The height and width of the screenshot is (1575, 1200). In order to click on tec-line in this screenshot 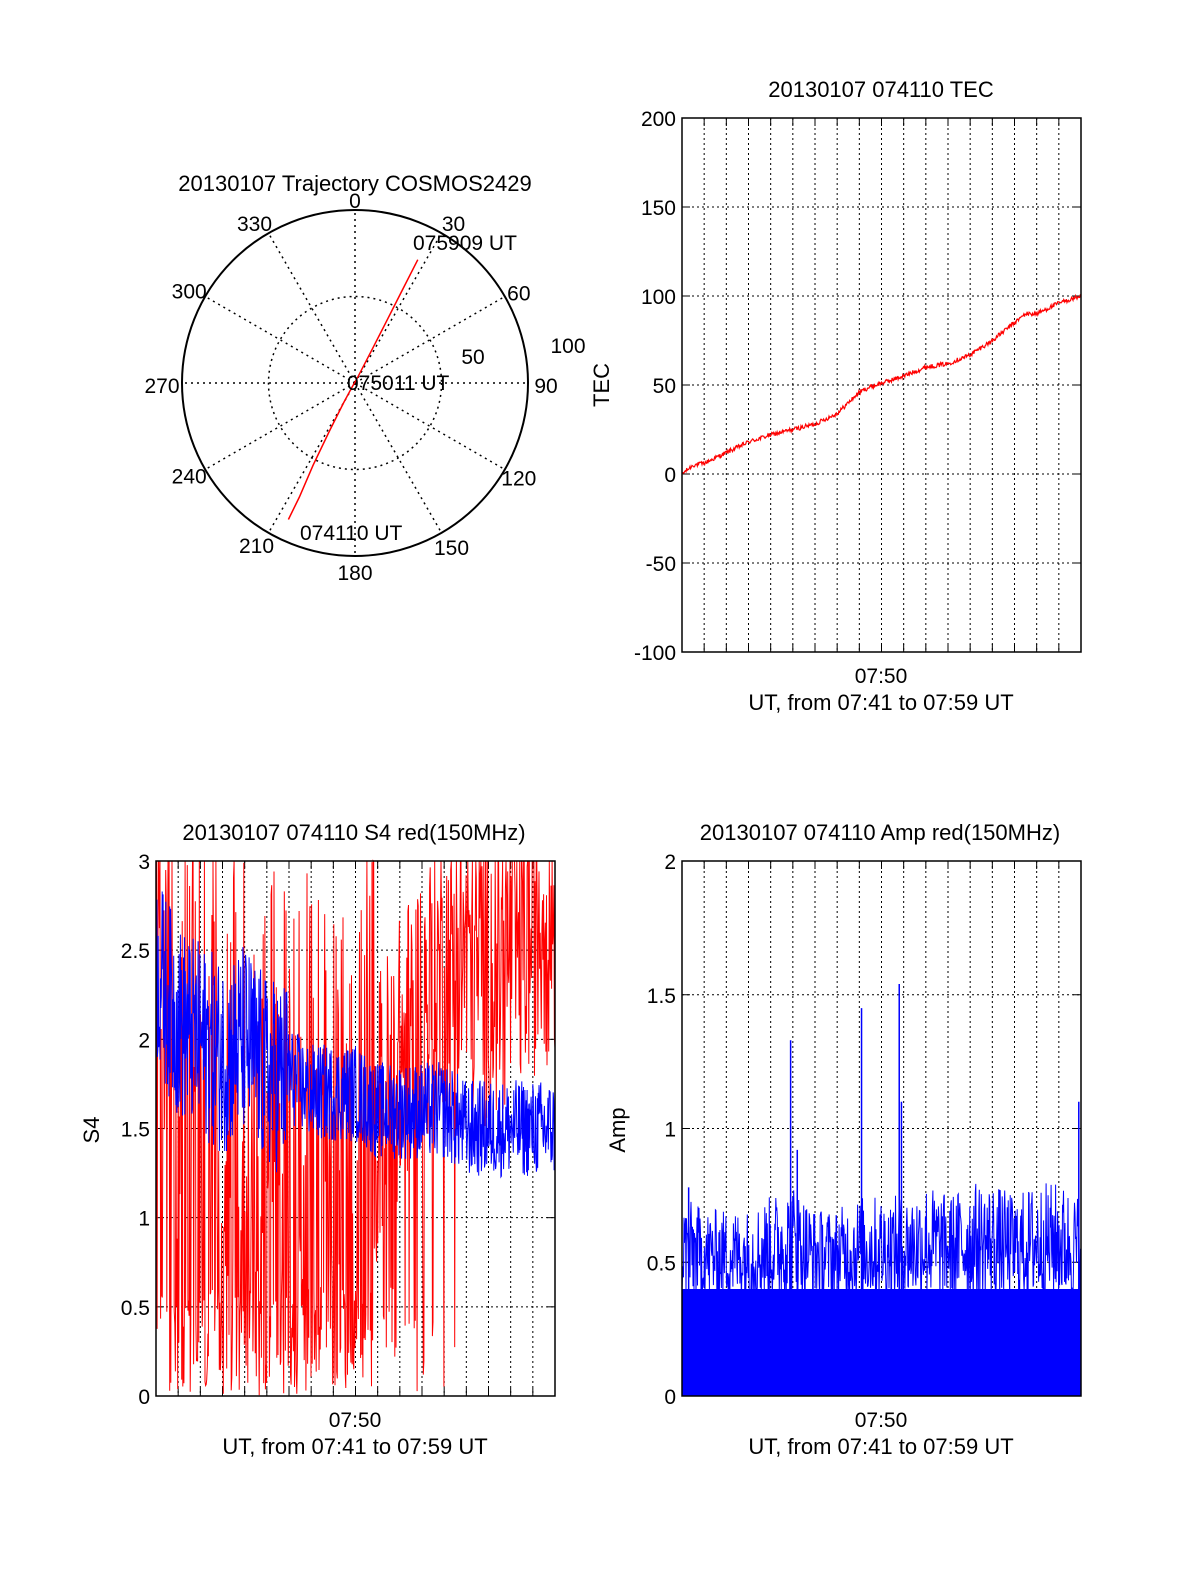, I will do `click(881, 384)`.